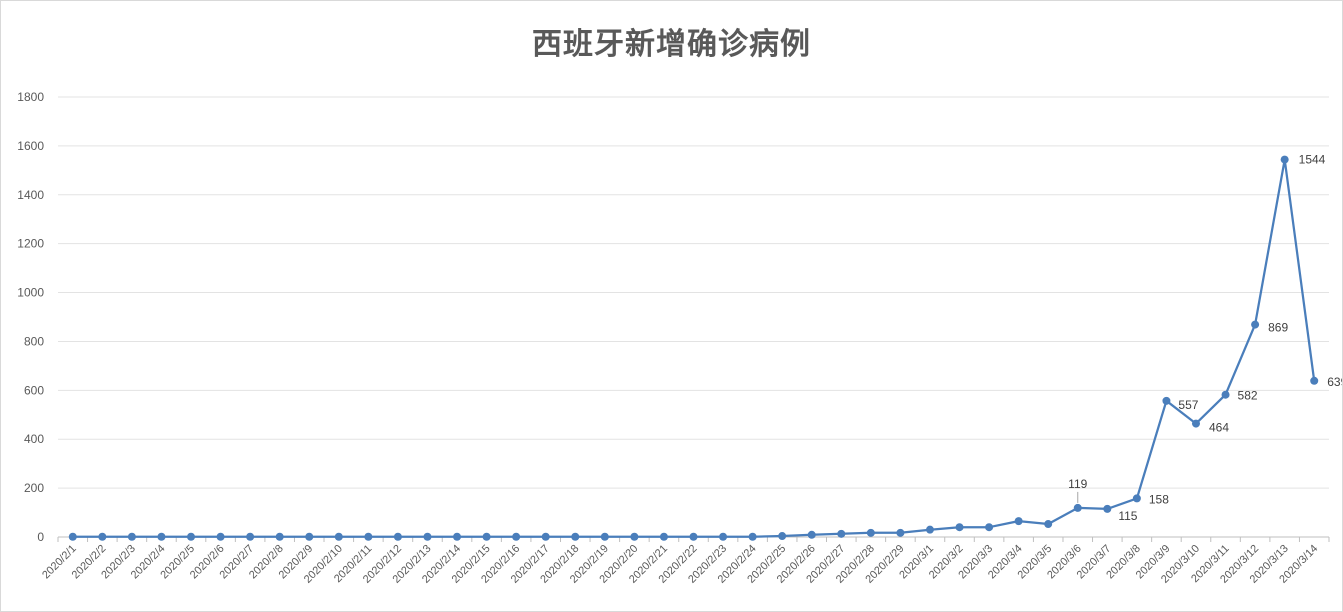 The image size is (1343, 612). Describe the element at coordinates (1159, 499) in the screenshot. I see `data-label: 158` at that location.